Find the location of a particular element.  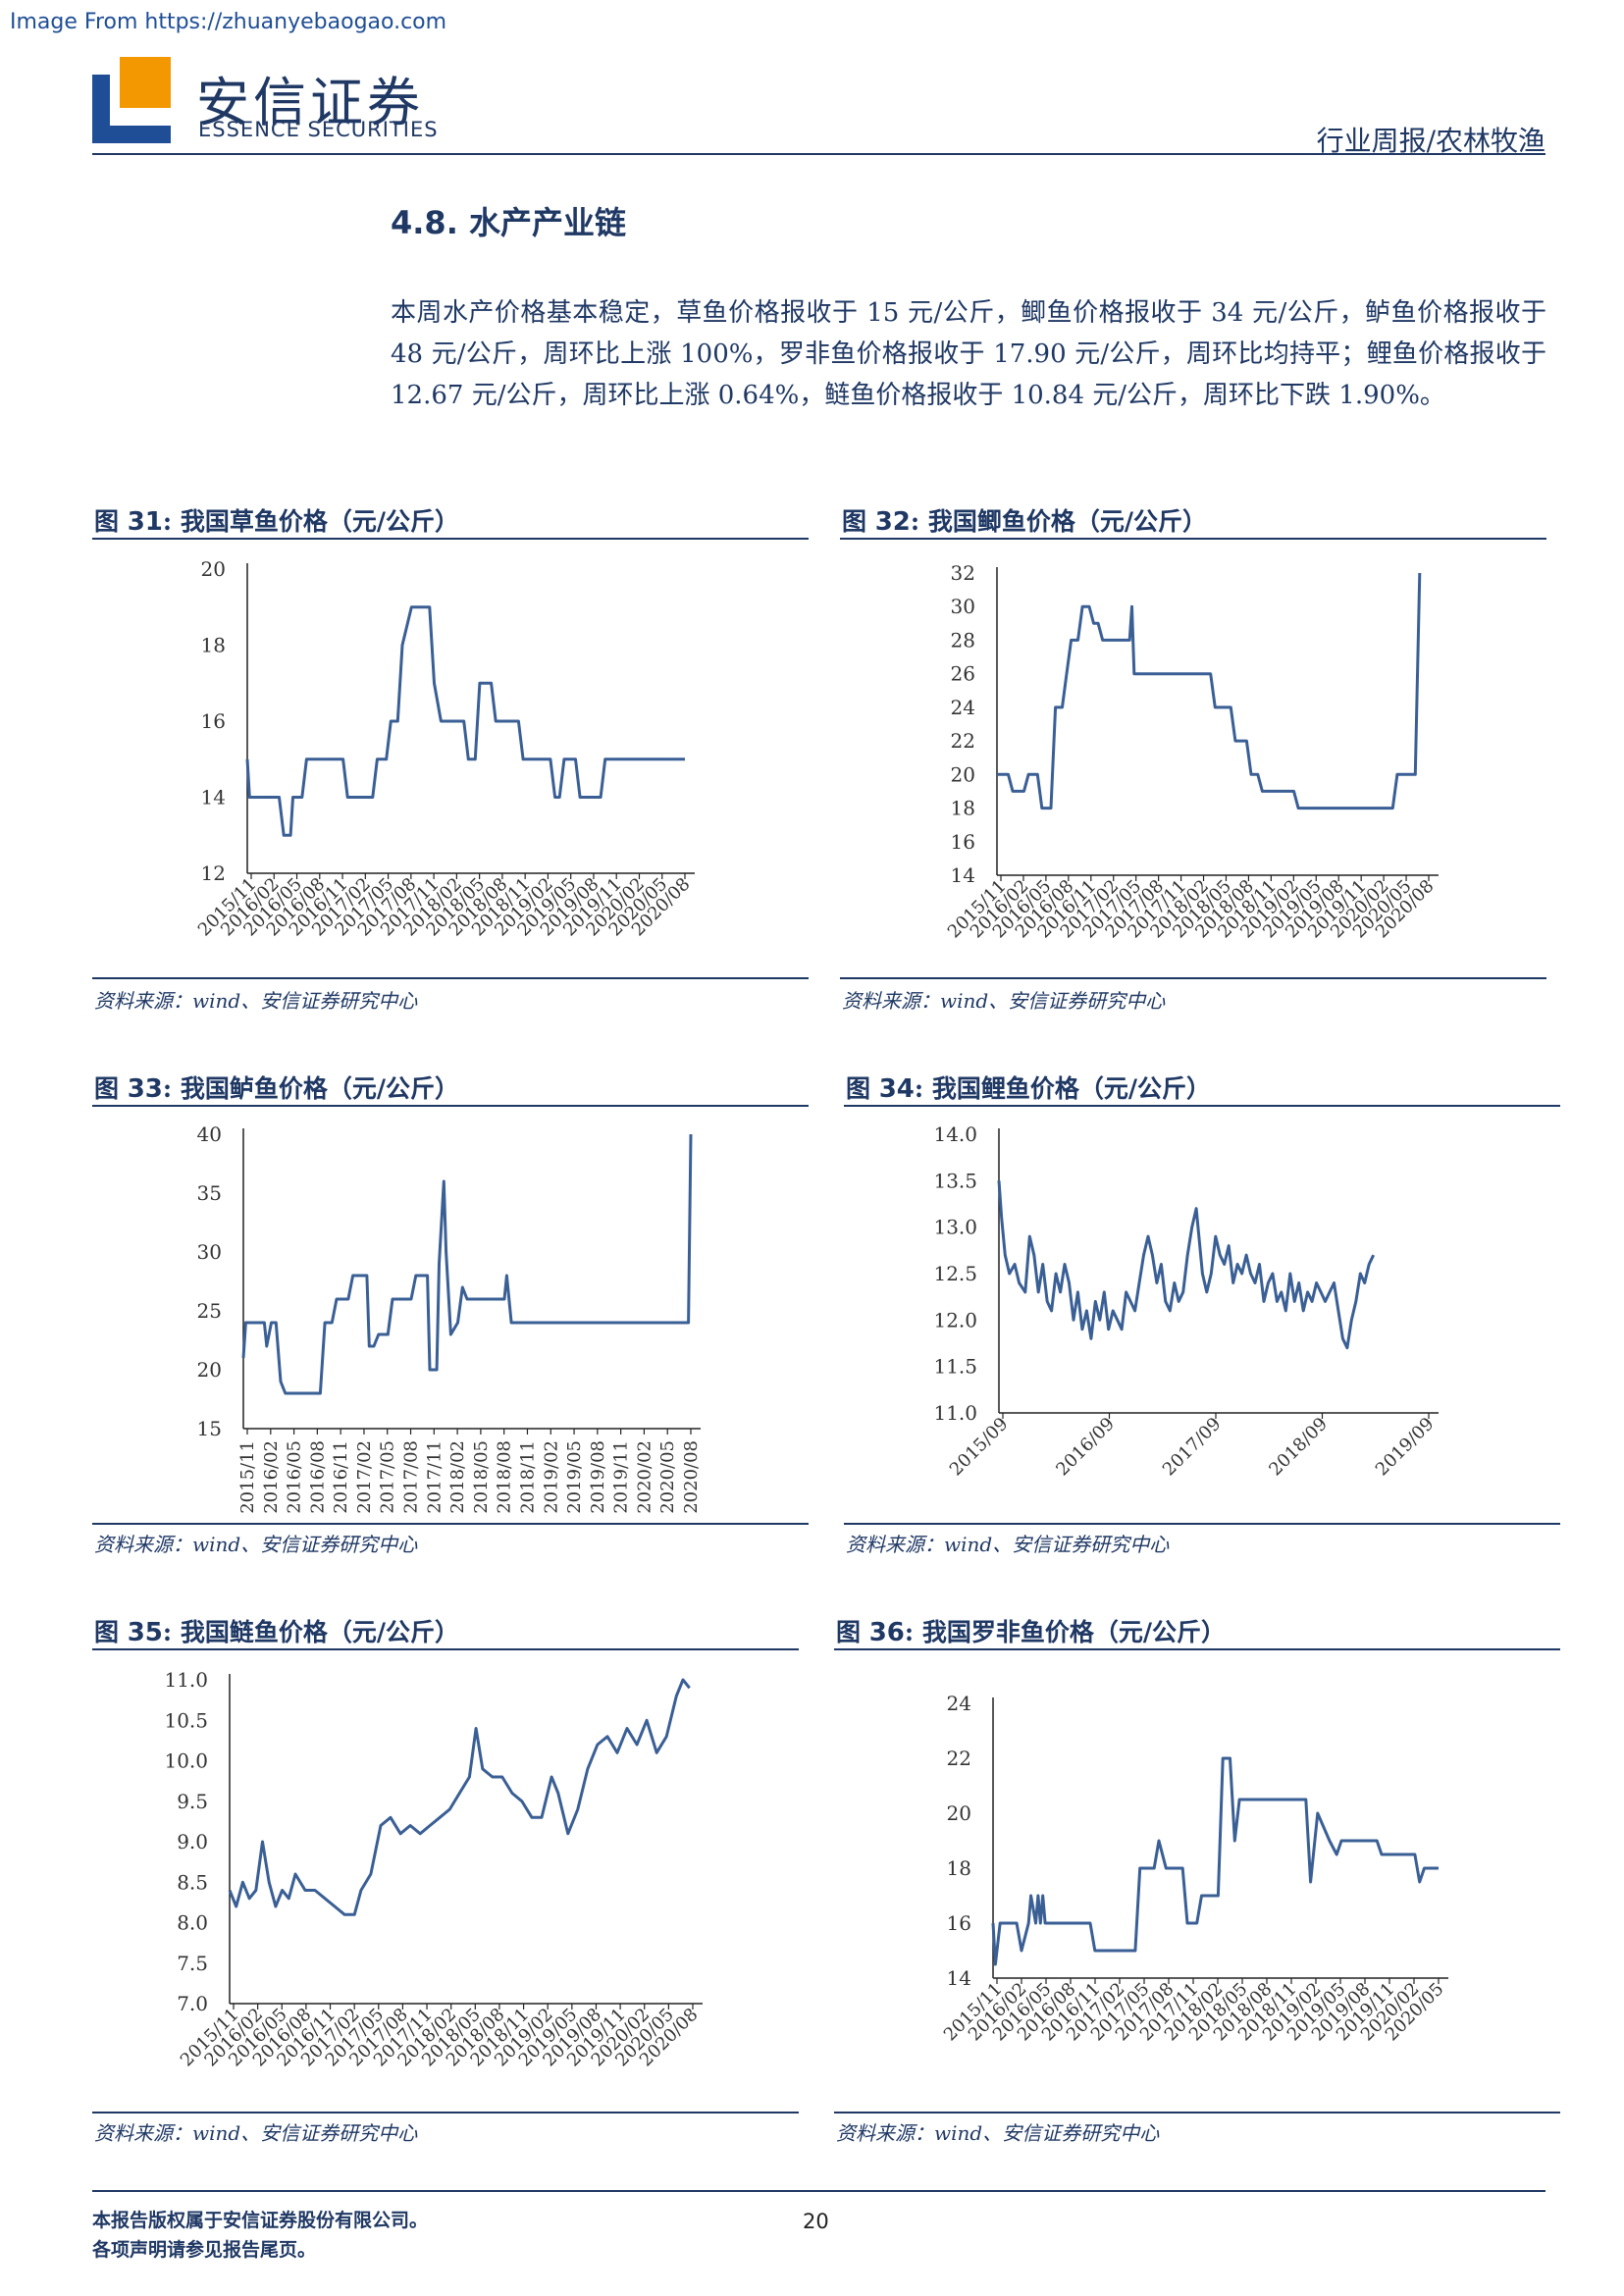

x-tick-label: 2019/05 is located at coordinates (574, 1477).